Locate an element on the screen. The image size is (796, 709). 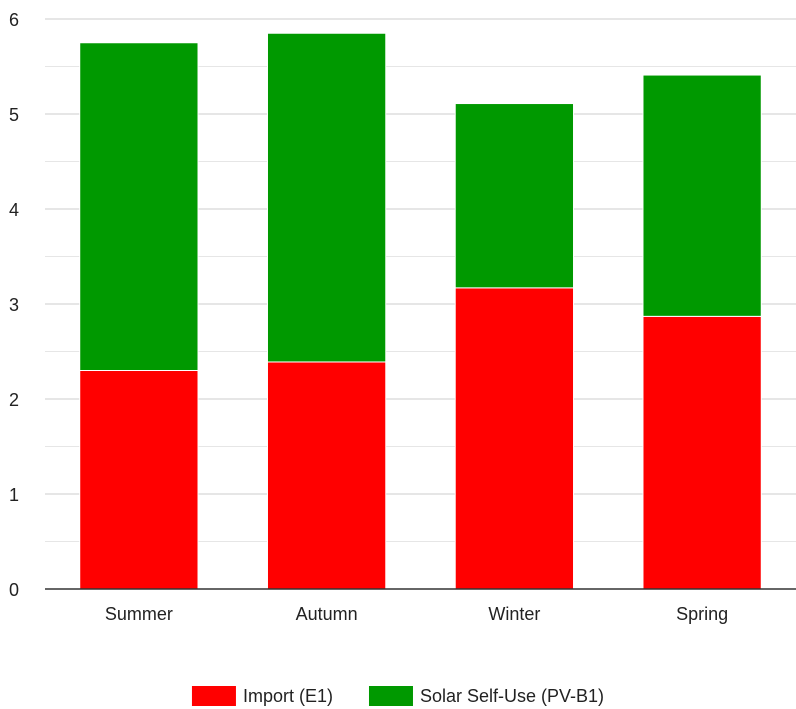
y-tick-label: 6 is located at coordinates (14, 20).